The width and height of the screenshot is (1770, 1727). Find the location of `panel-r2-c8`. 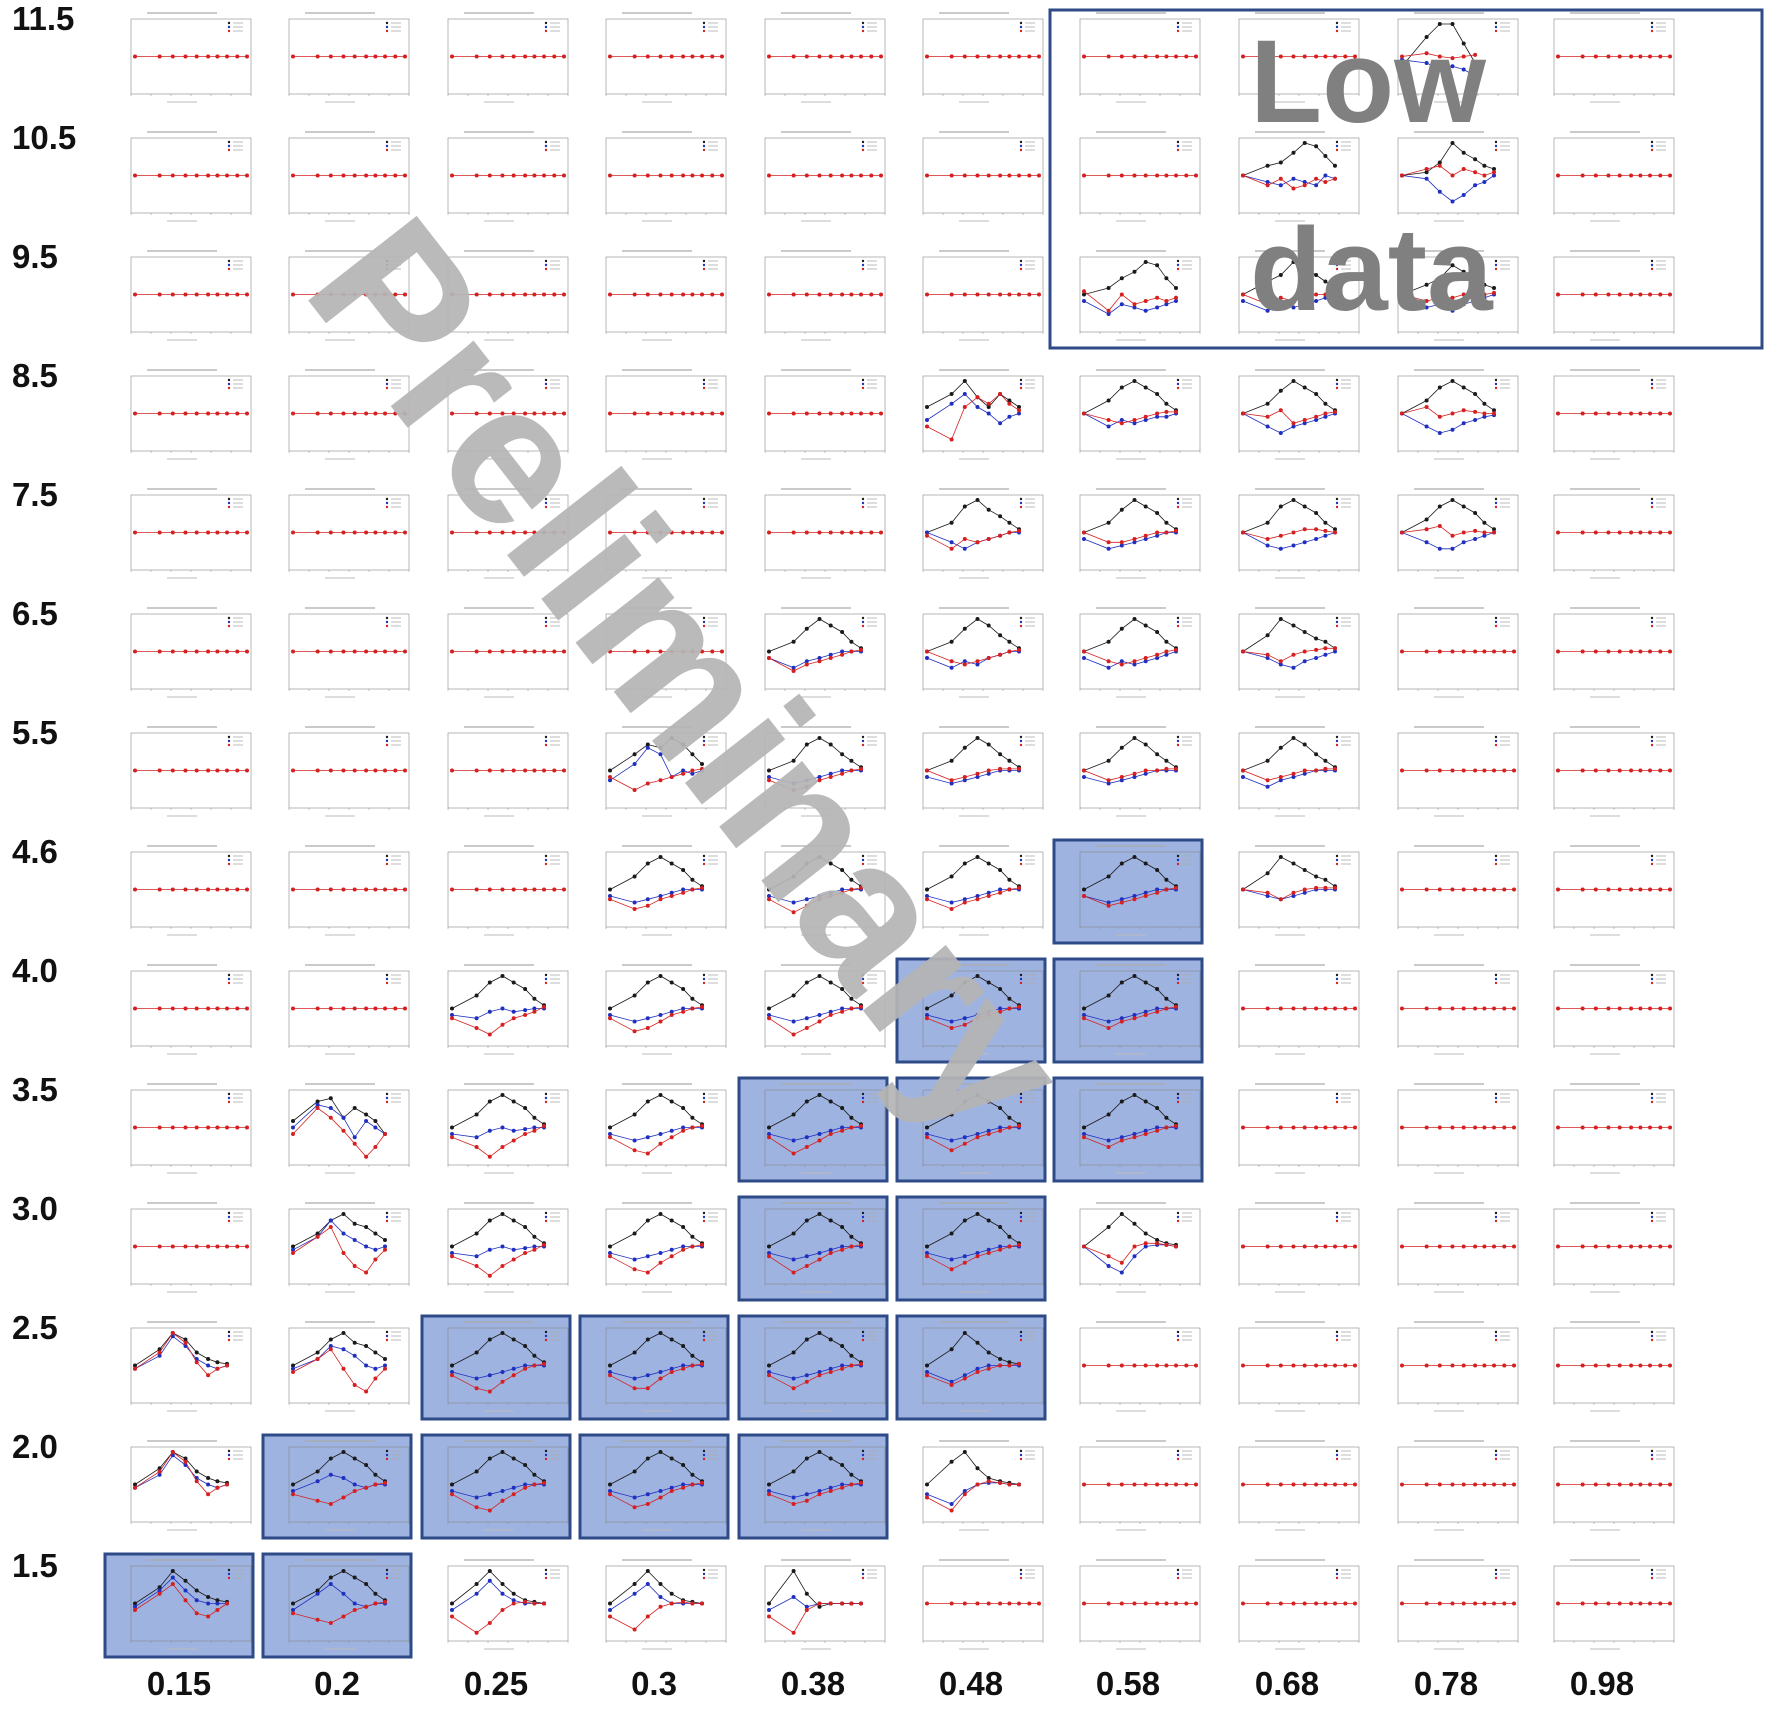

panel-r2-c8 is located at coordinates (1458, 295).